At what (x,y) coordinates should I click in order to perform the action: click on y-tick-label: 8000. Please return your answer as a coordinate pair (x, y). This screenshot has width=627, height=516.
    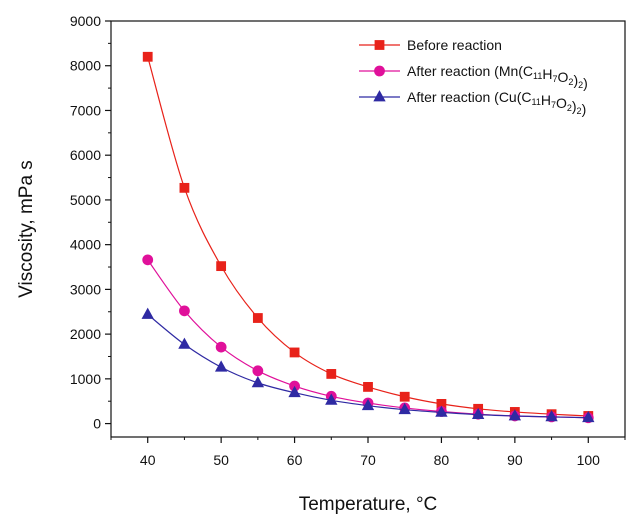
    Looking at the image, I should click on (85, 66).